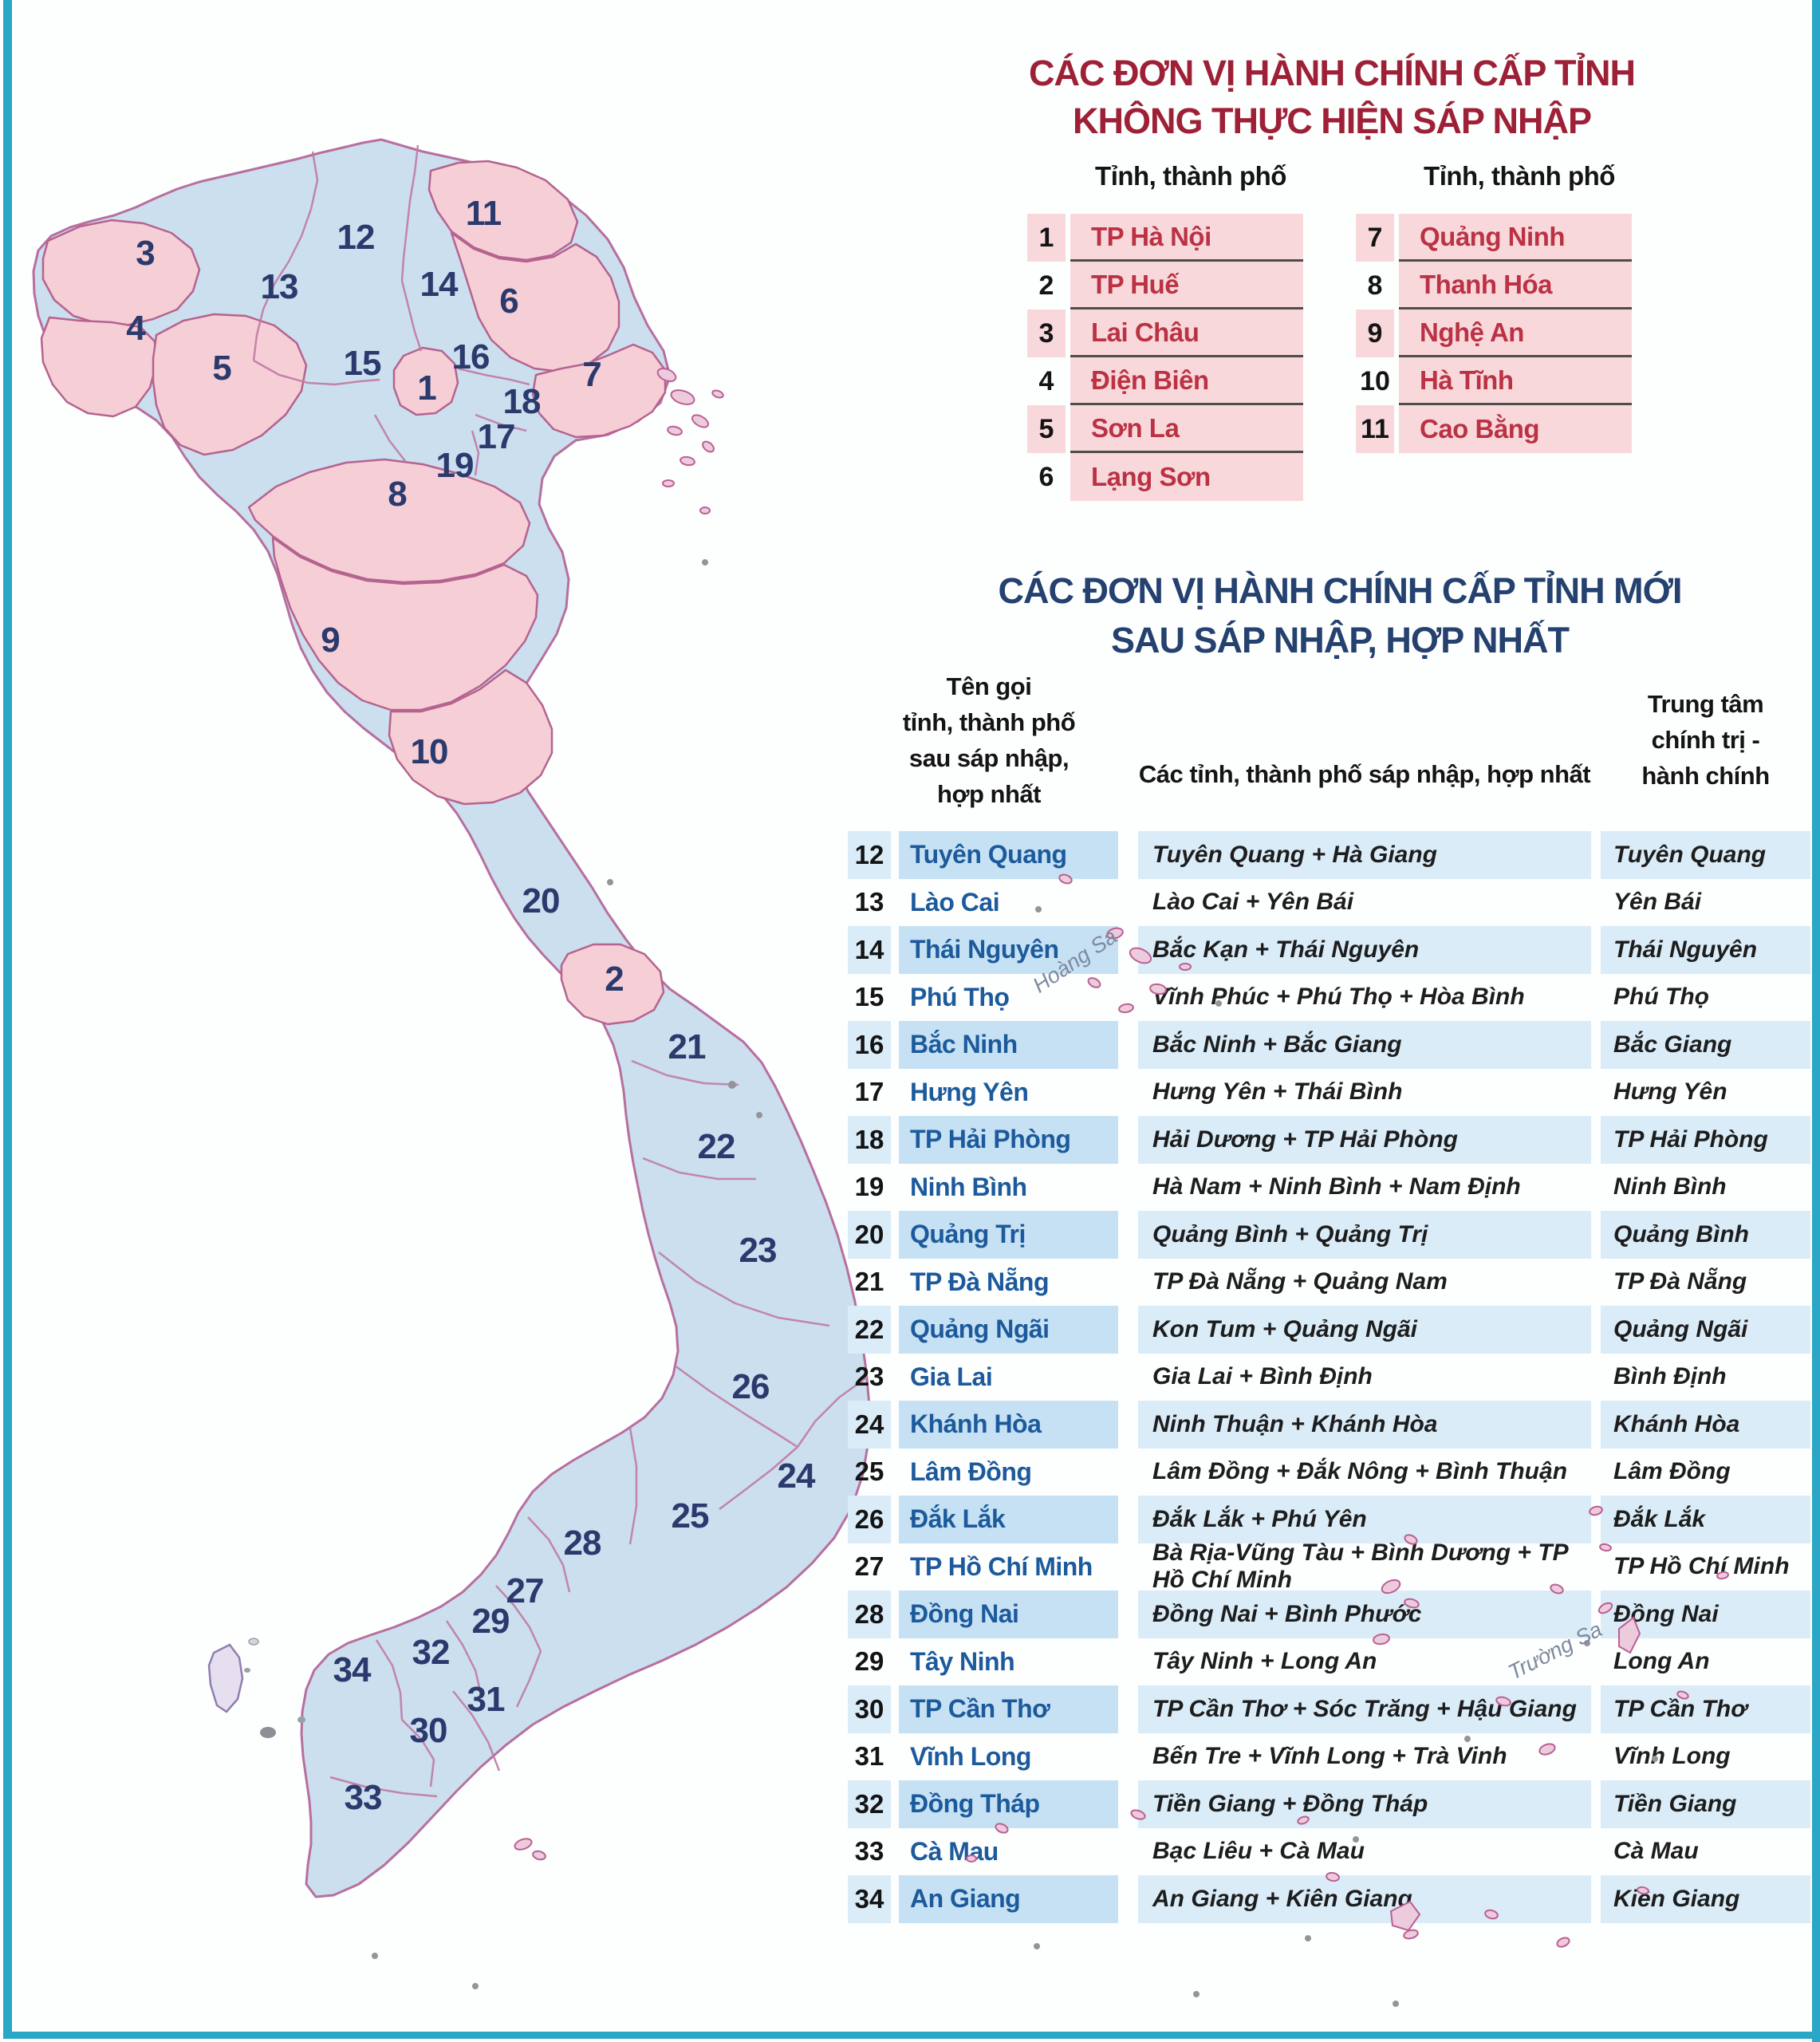  Describe the element at coordinates (1364, 1614) in the screenshot. I see `merged-provinces: Đồng Nai + Bình Phước` at that location.